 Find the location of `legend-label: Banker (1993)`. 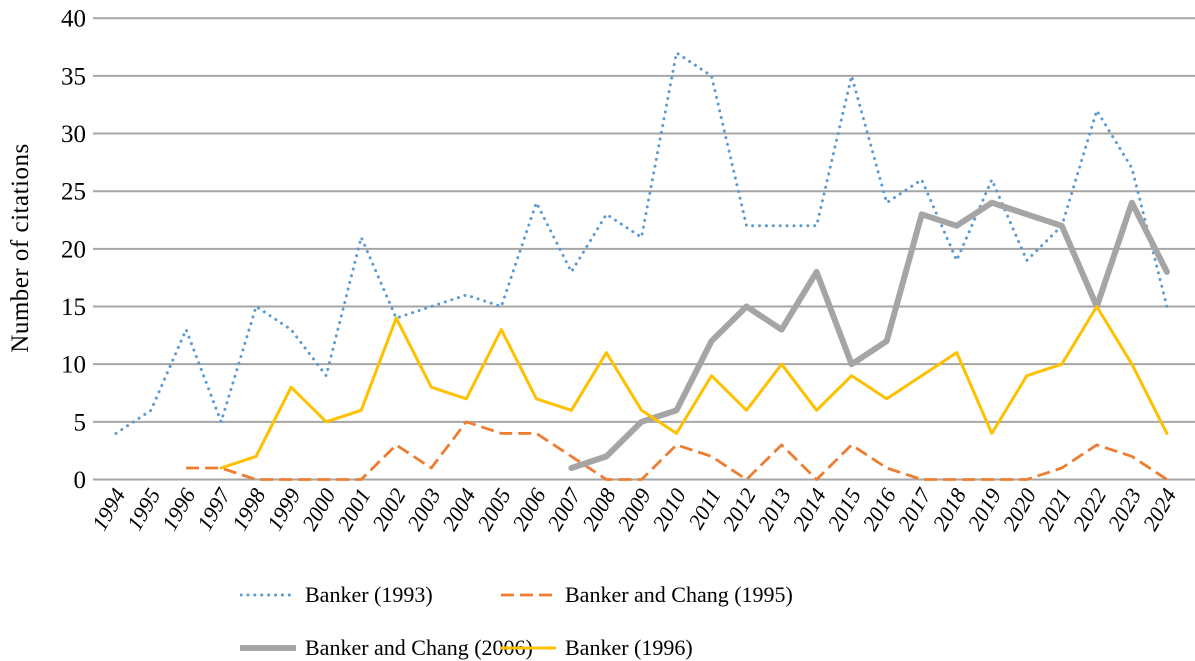

legend-label: Banker (1993) is located at coordinates (369, 594).